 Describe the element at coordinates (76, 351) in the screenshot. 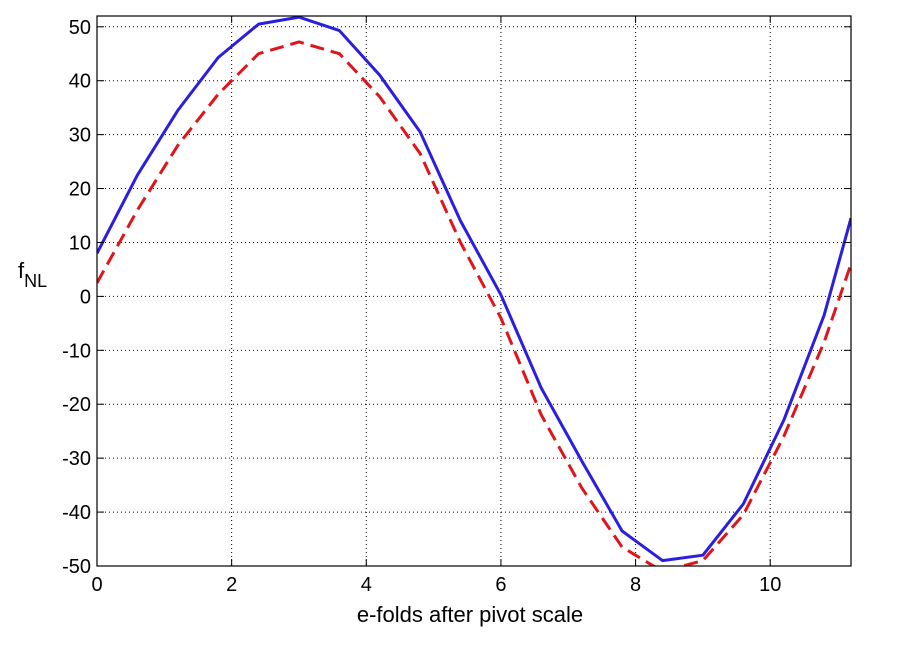

I see `y-tick-label: -10` at that location.